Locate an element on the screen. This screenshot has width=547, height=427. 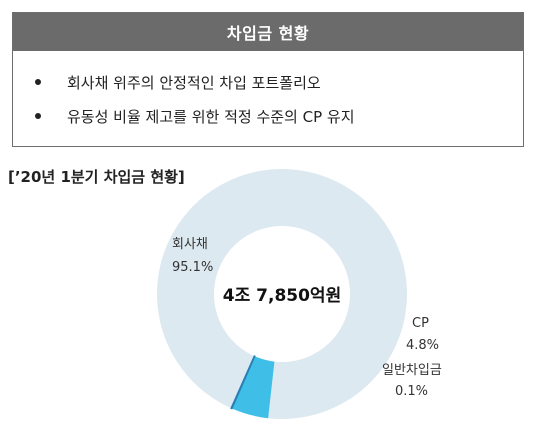
slice-label-percent: 0.1% is located at coordinates (411, 391).